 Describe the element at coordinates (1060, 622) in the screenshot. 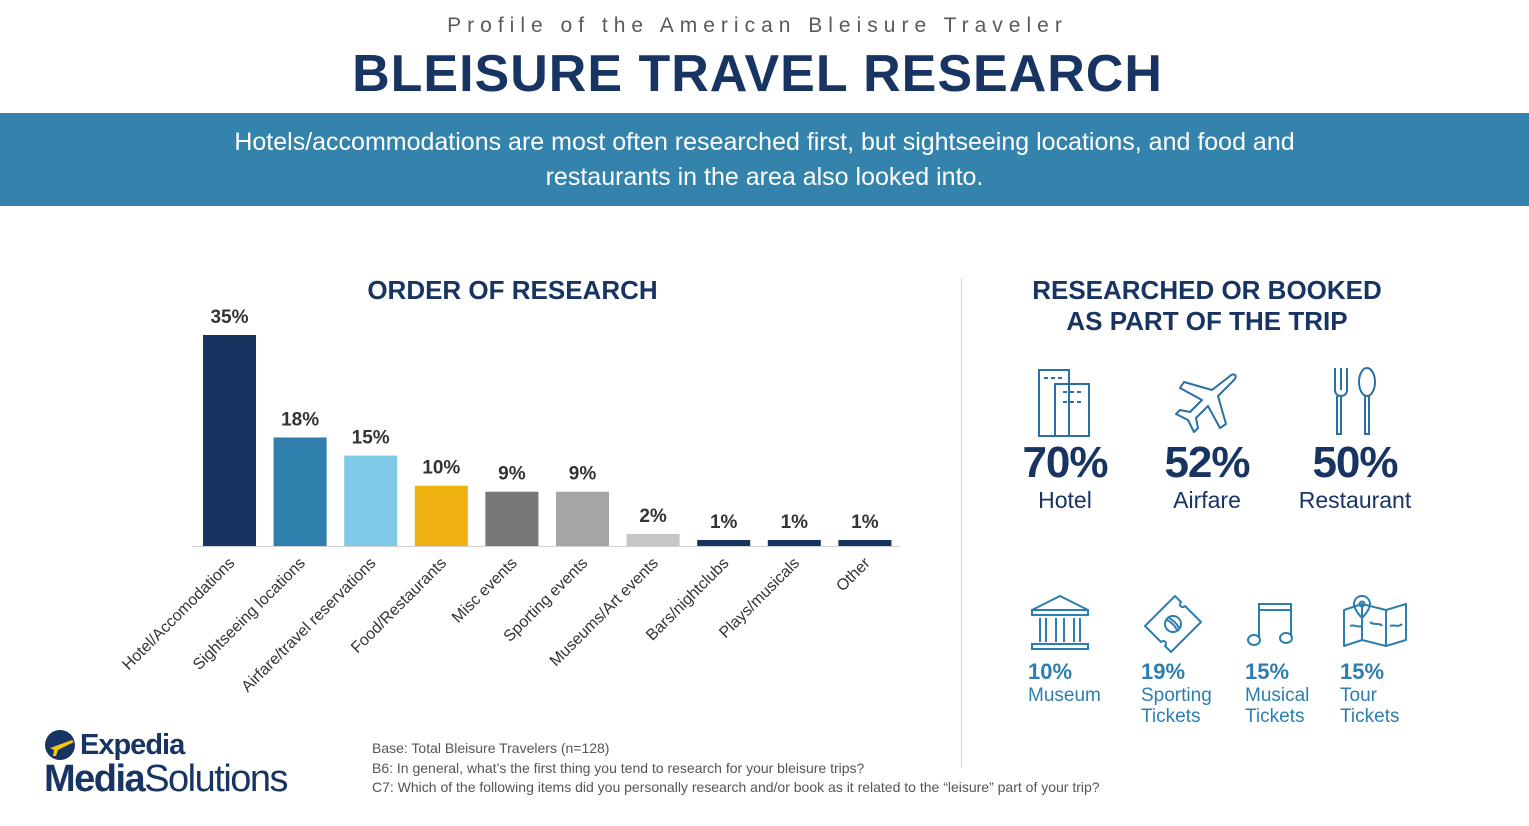

I see `museum-icon` at that location.